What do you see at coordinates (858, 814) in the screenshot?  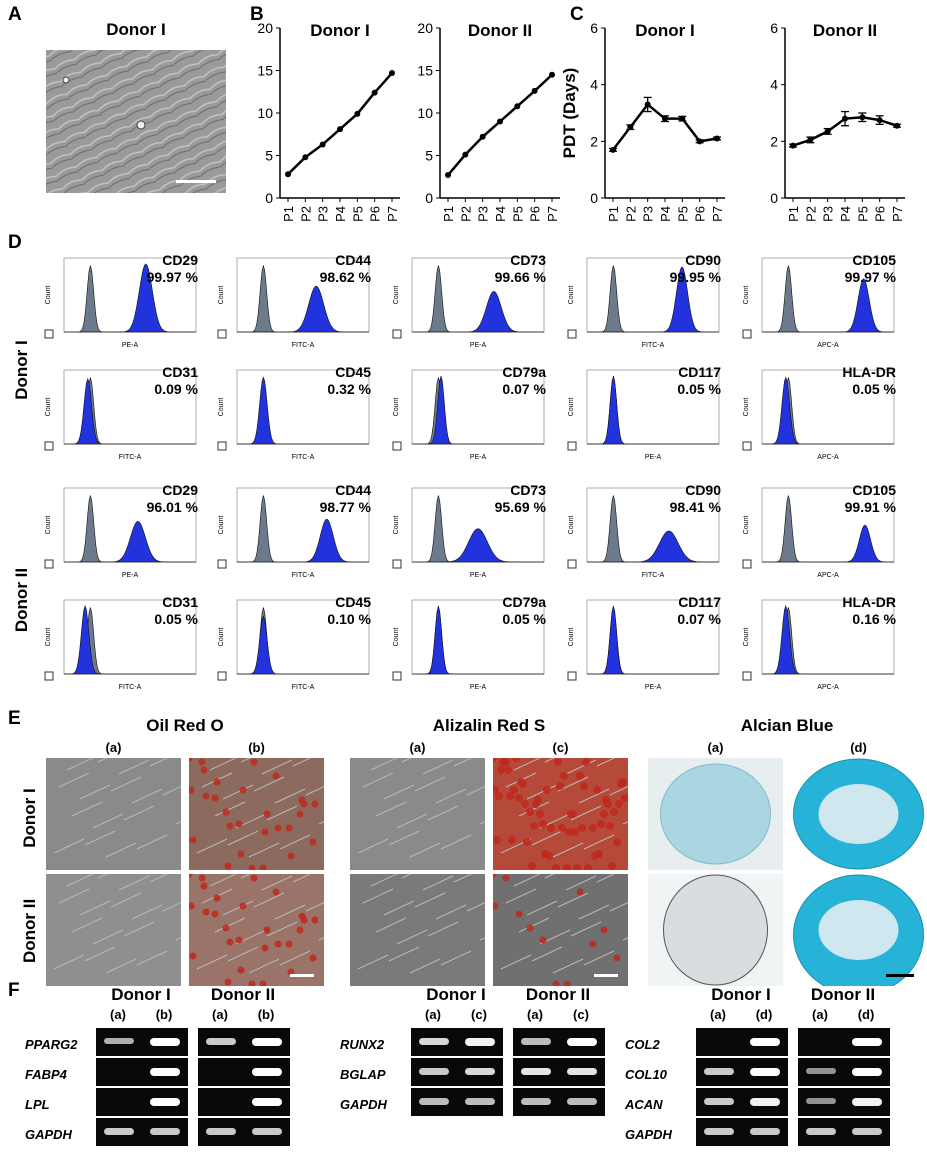 I see `stain-micrograph` at bounding box center [858, 814].